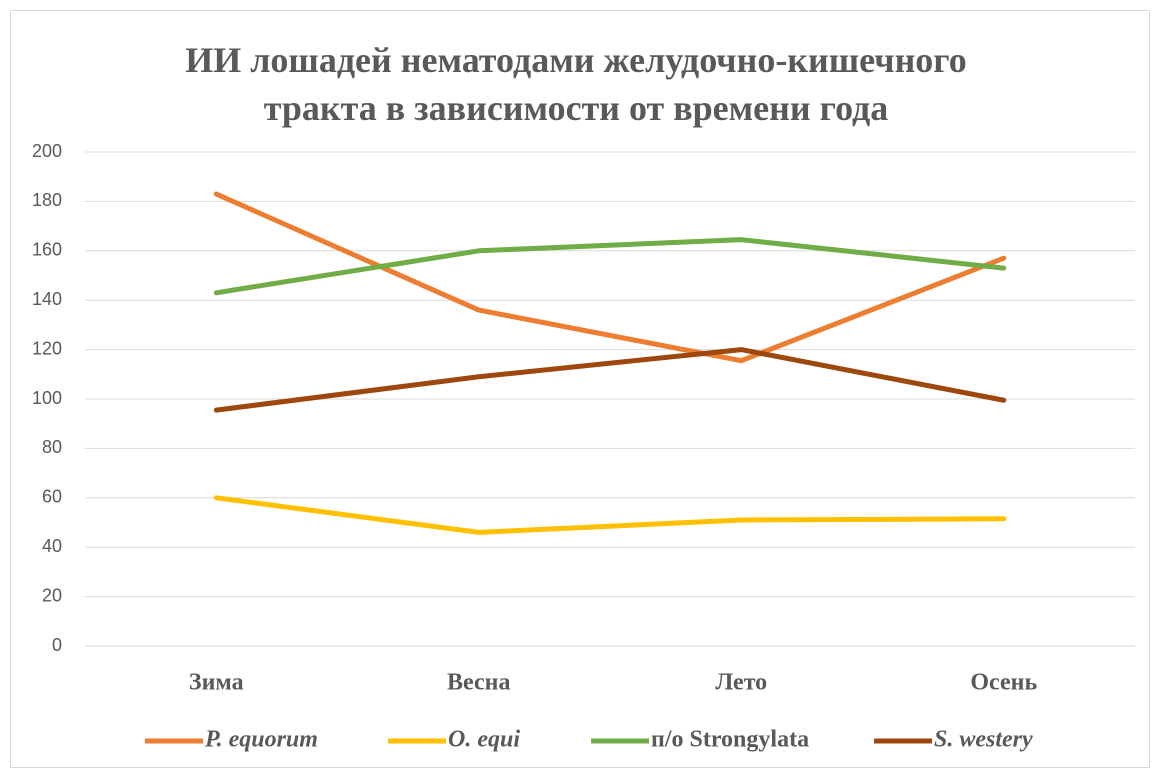 Image resolution: width=1152 pixels, height=770 pixels. Describe the element at coordinates (47, 151) in the screenshot. I see `y-tick-label: 200` at that location.